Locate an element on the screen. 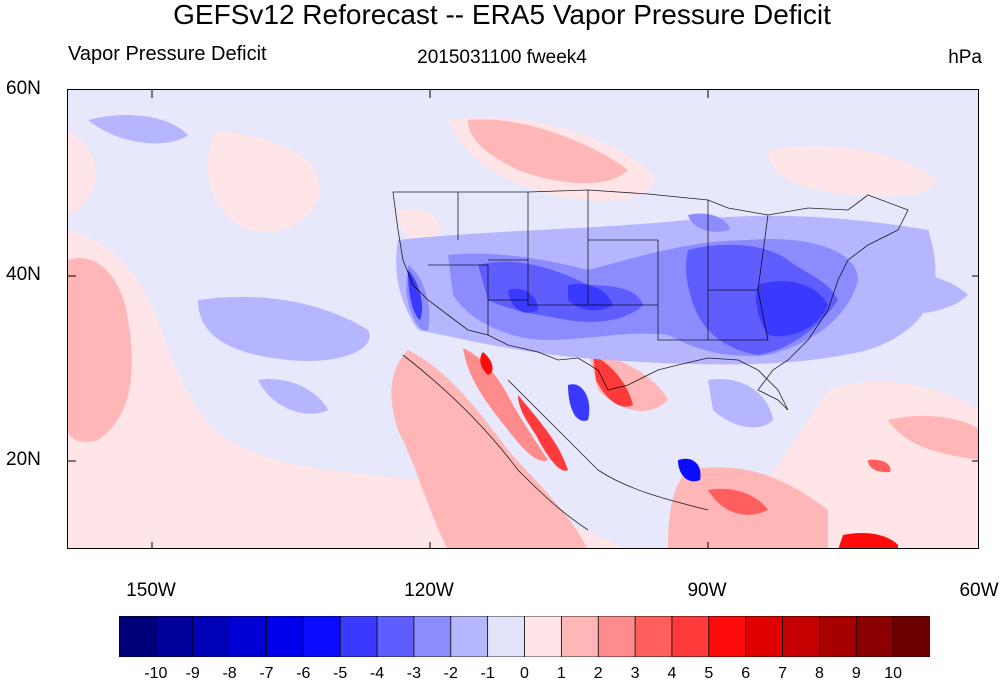 The width and height of the screenshot is (1004, 684). colorbar-tick-label: -6 is located at coordinates (303, 673).